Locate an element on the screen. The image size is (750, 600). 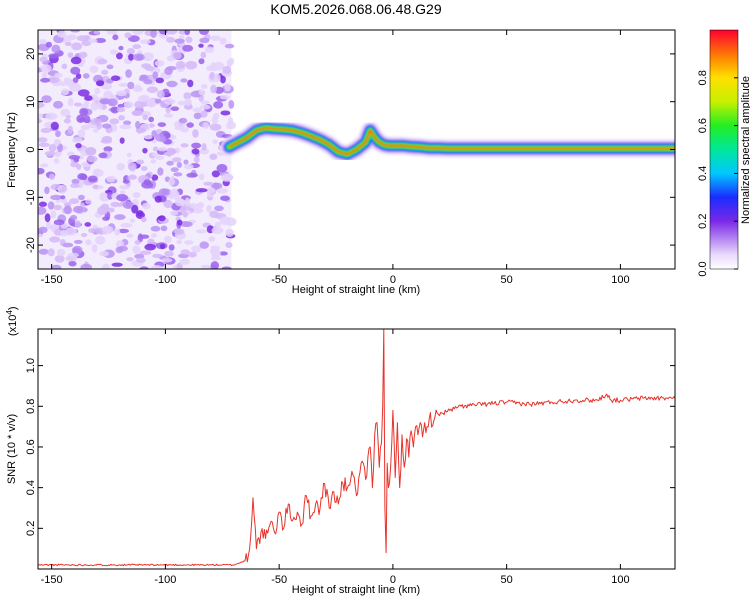
snr-x-tick-label: 0 is located at coordinates (393, 580).